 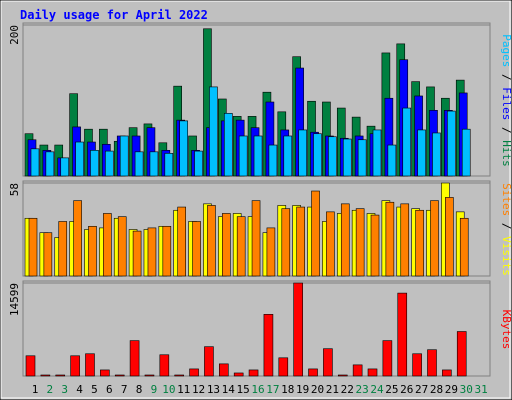 What do you see at coordinates (198, 389) in the screenshot?
I see `x-tick-label: 12` at bounding box center [198, 389].